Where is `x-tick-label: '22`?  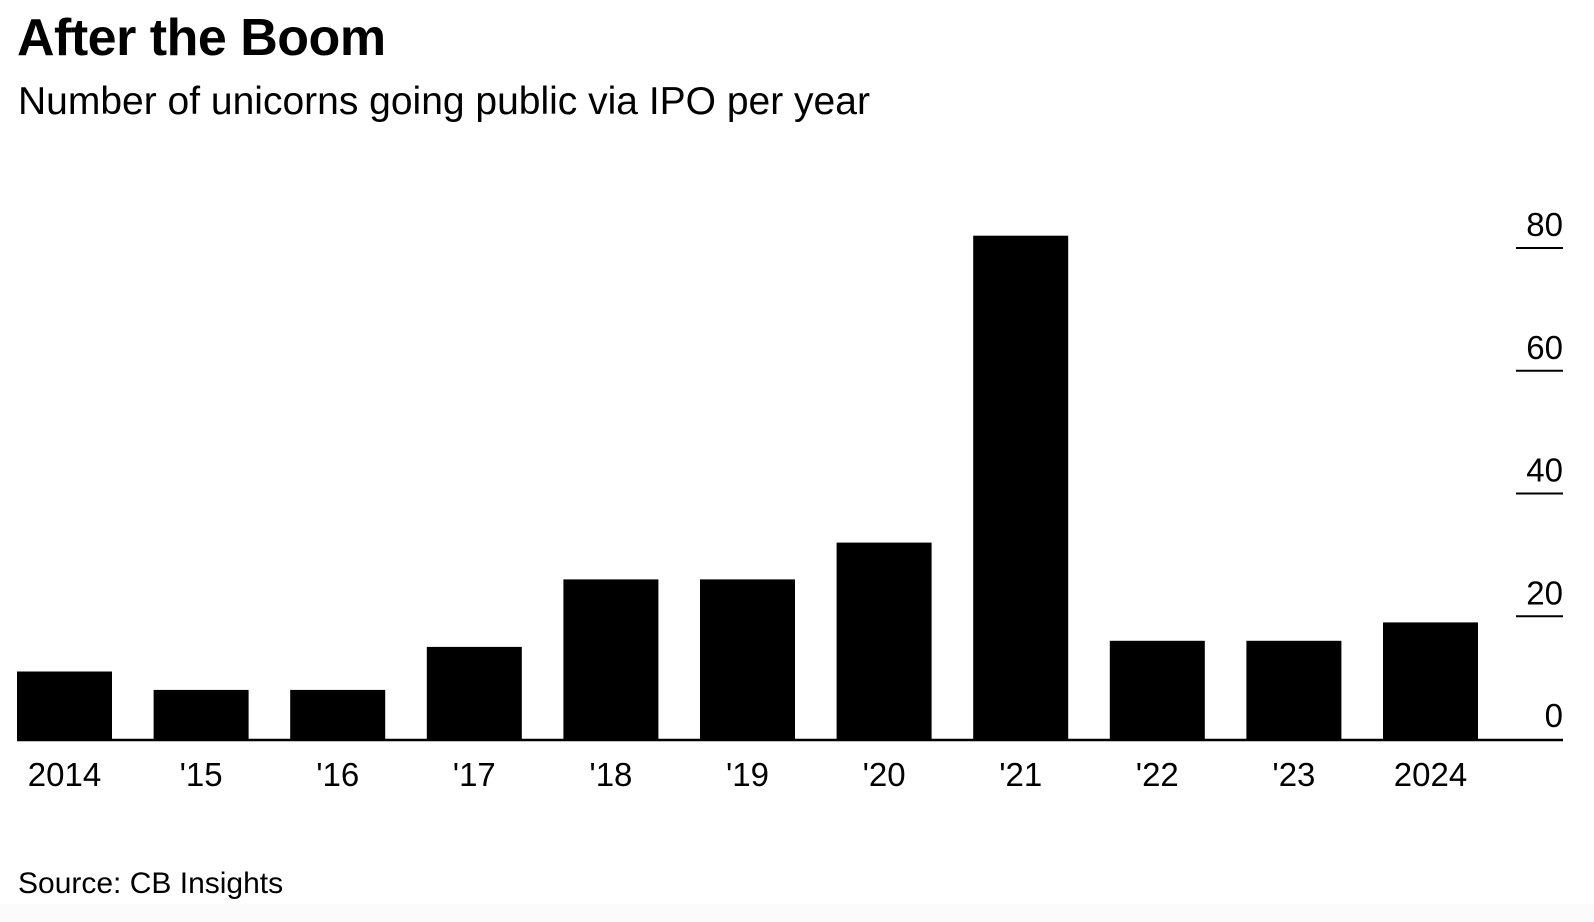 x-tick-label: '22 is located at coordinates (1157, 774).